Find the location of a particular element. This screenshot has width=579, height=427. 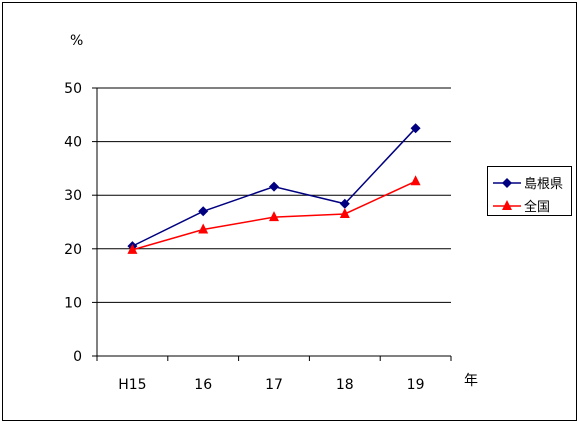

y-tick-label: 50 is located at coordinates (73, 89).